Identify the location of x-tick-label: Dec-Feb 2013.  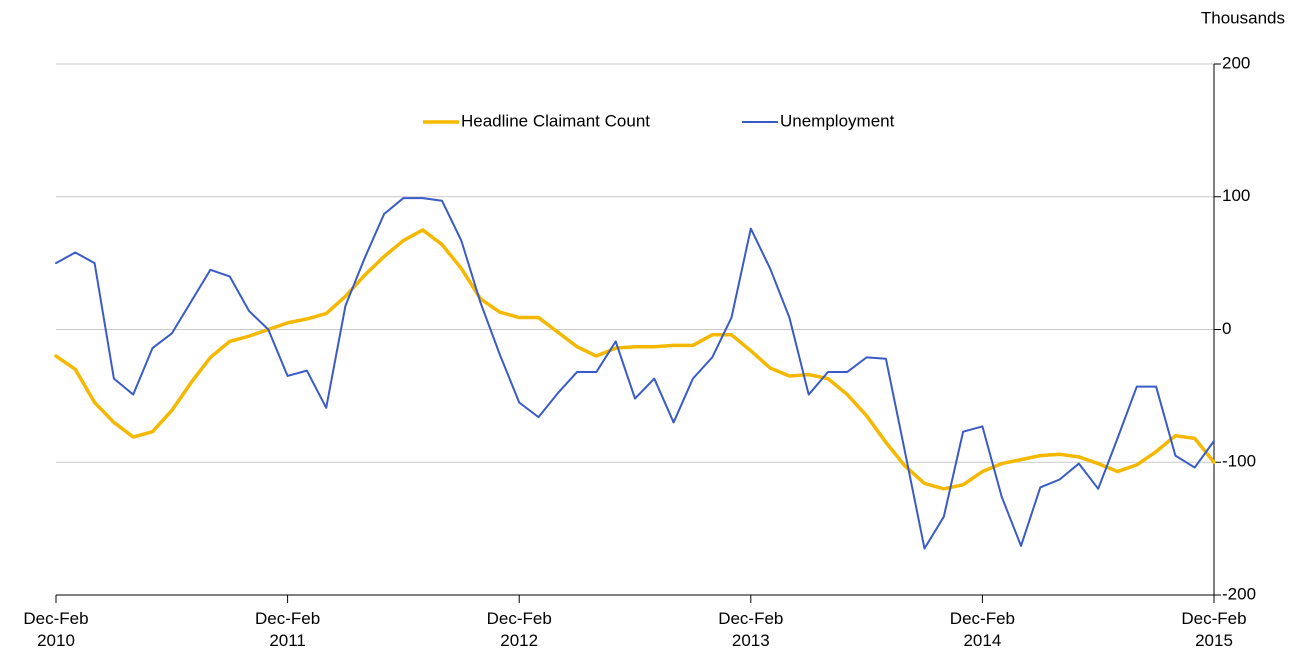
(751, 629).